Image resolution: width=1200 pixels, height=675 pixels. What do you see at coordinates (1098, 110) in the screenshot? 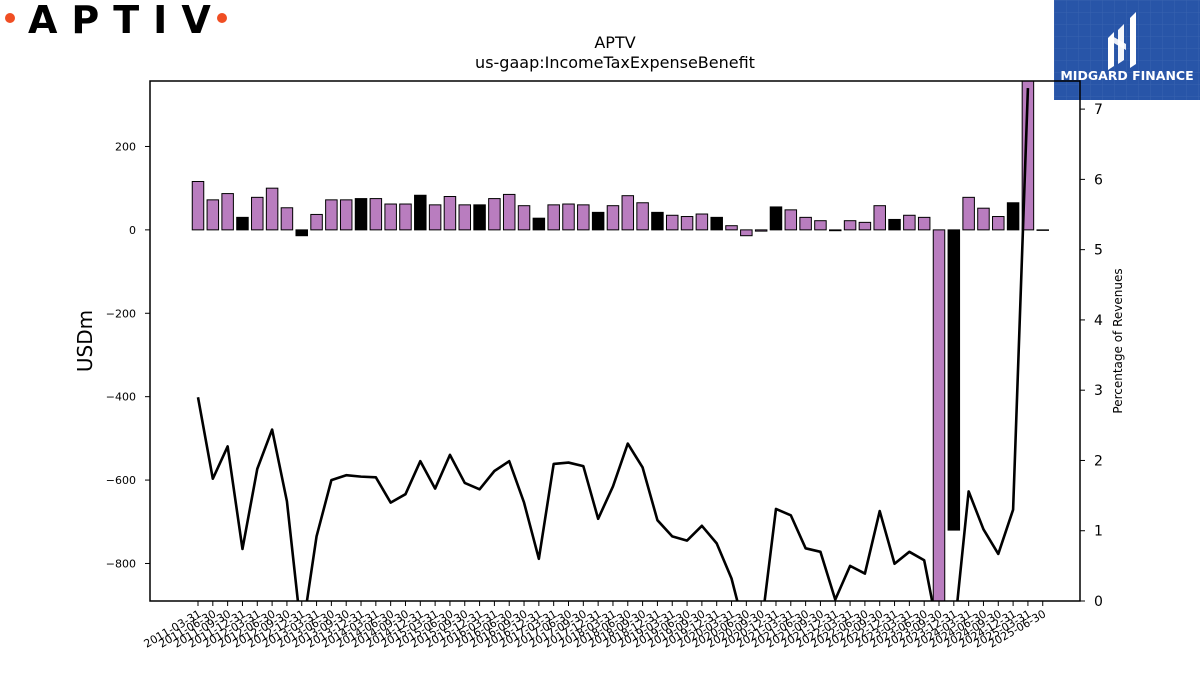
I see `y2-tick-label: 7` at bounding box center [1098, 110].